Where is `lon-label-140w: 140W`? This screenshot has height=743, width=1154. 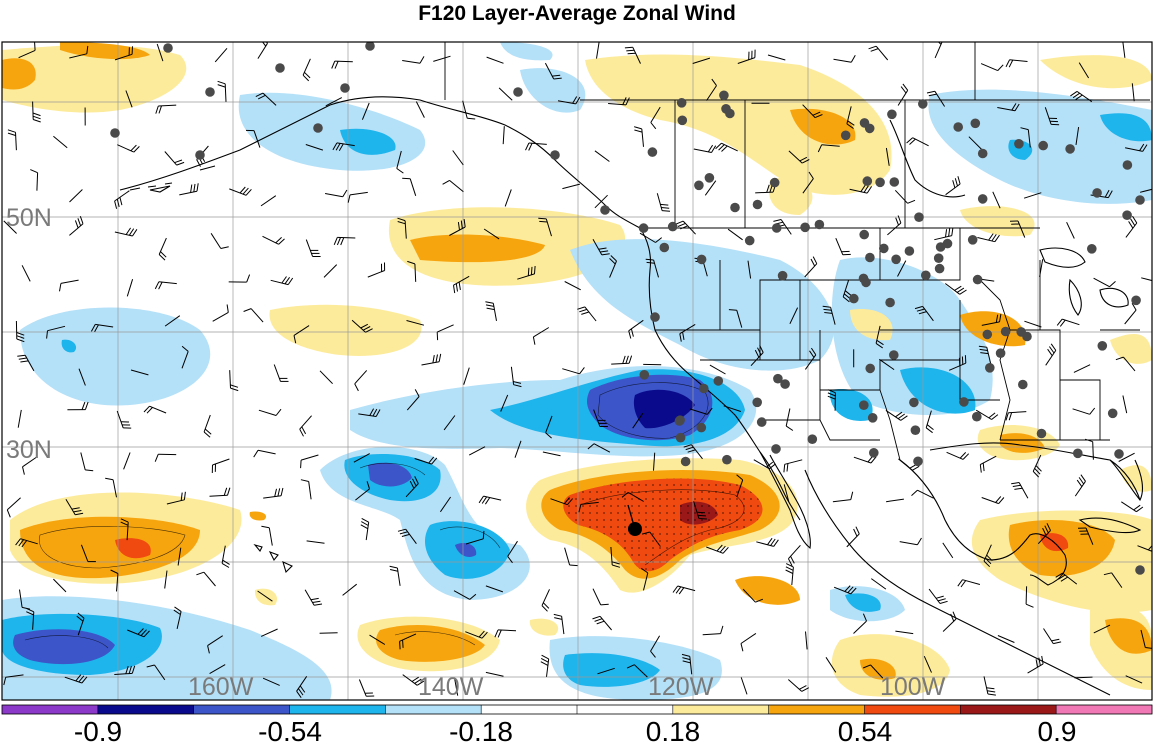
lon-label-140w: 140W is located at coordinates (451, 687).